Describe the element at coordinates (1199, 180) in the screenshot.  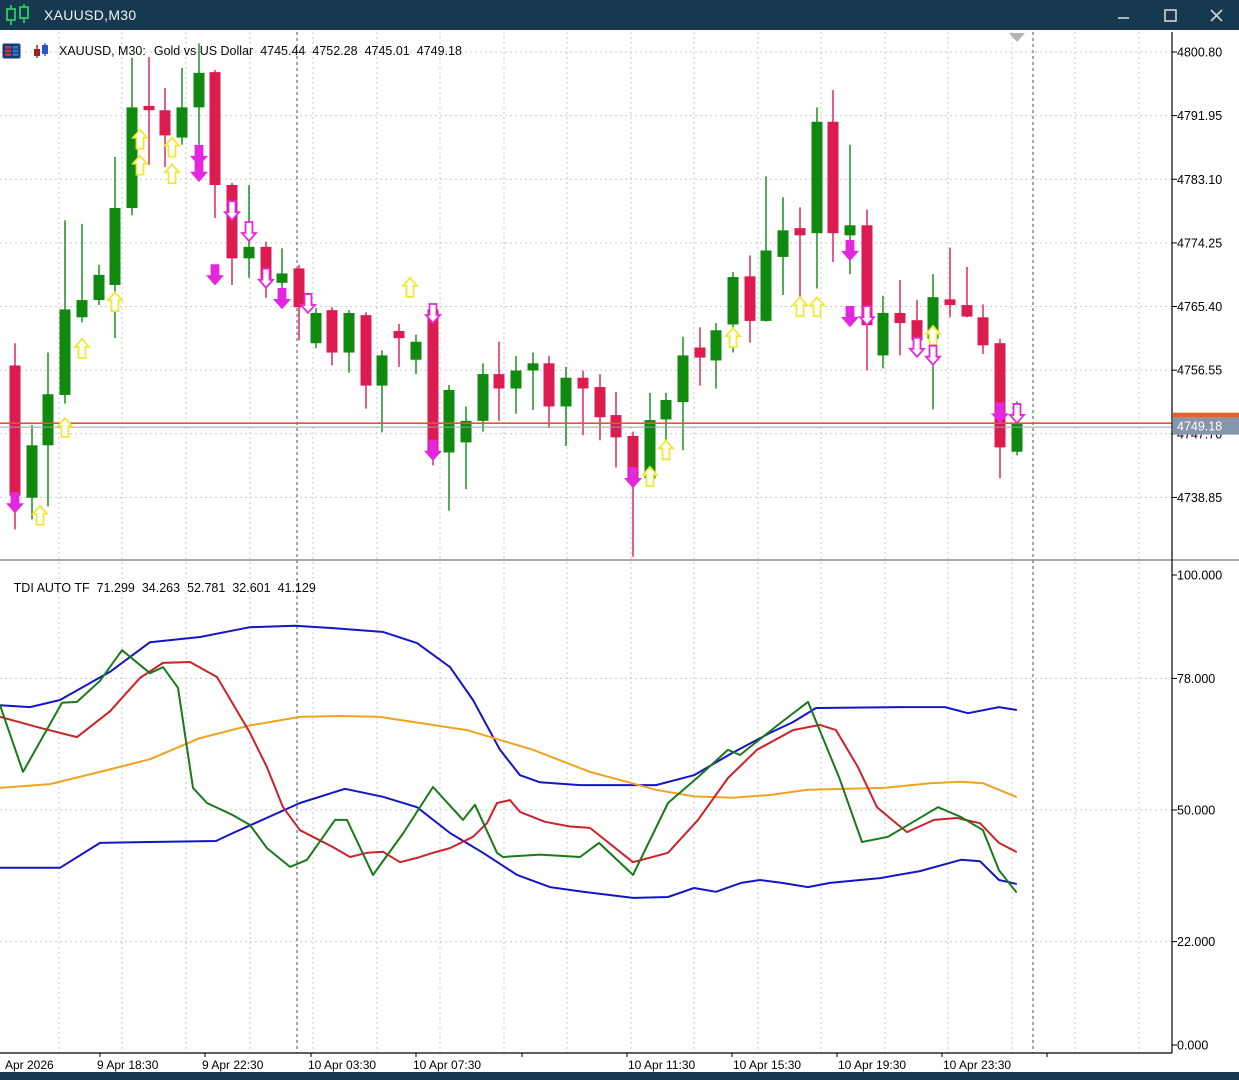
I see `price-axis-label: 4783.10` at that location.